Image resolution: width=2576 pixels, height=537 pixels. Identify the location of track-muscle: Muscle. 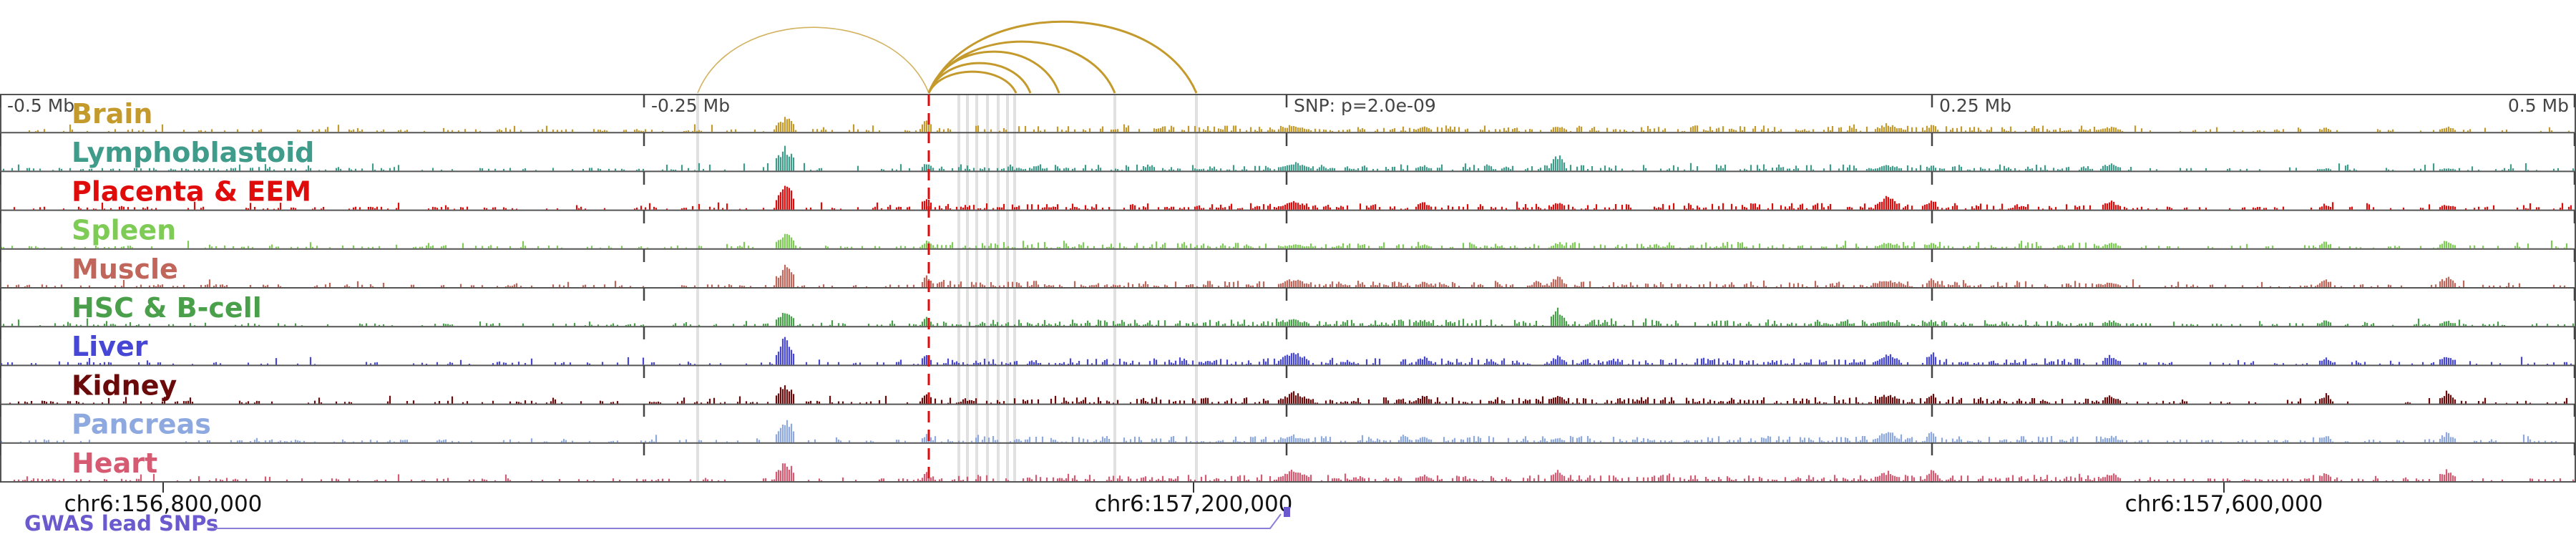
(1288, 271).